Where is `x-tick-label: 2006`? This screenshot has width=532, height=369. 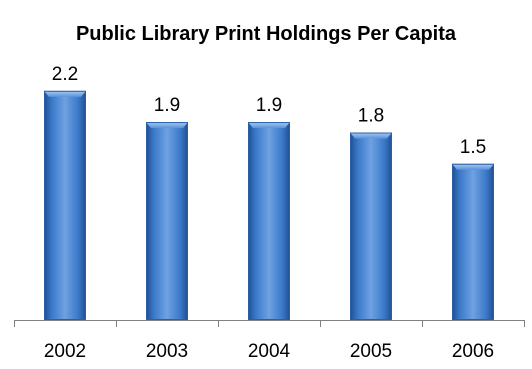 x-tick-label: 2006 is located at coordinates (473, 351).